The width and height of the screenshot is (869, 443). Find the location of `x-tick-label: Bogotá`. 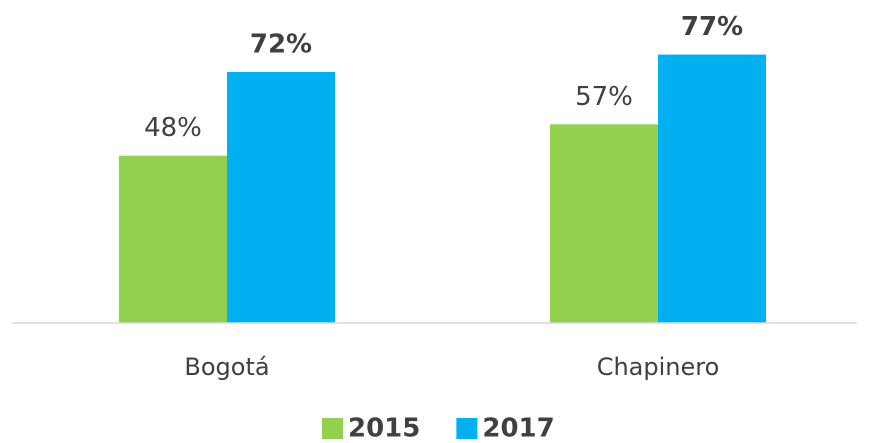

x-tick-label: Bogotá is located at coordinates (226, 367).